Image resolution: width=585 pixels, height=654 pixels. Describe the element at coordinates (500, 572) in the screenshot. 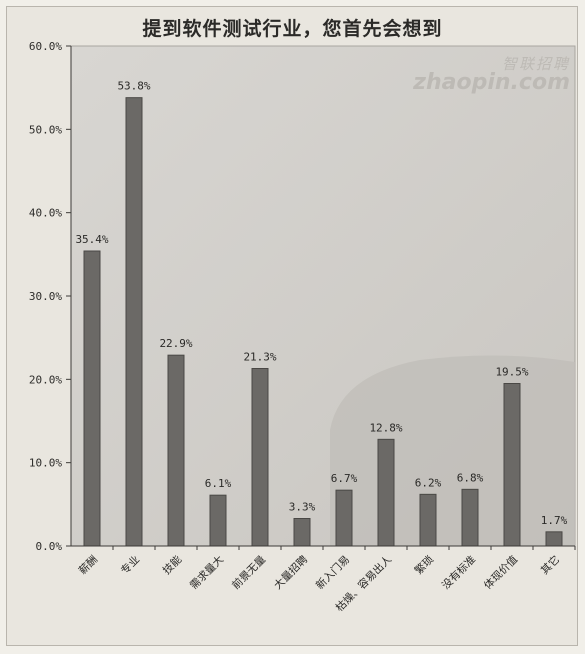

I see `x-tick-label: 体现价值` at that location.